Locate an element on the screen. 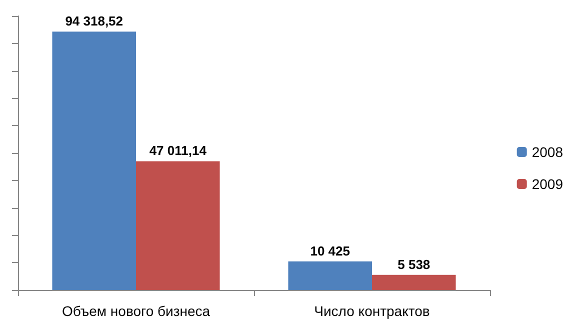 The height and width of the screenshot is (336, 574). x-tick-label: Объем нового бизнеса is located at coordinates (136, 311).